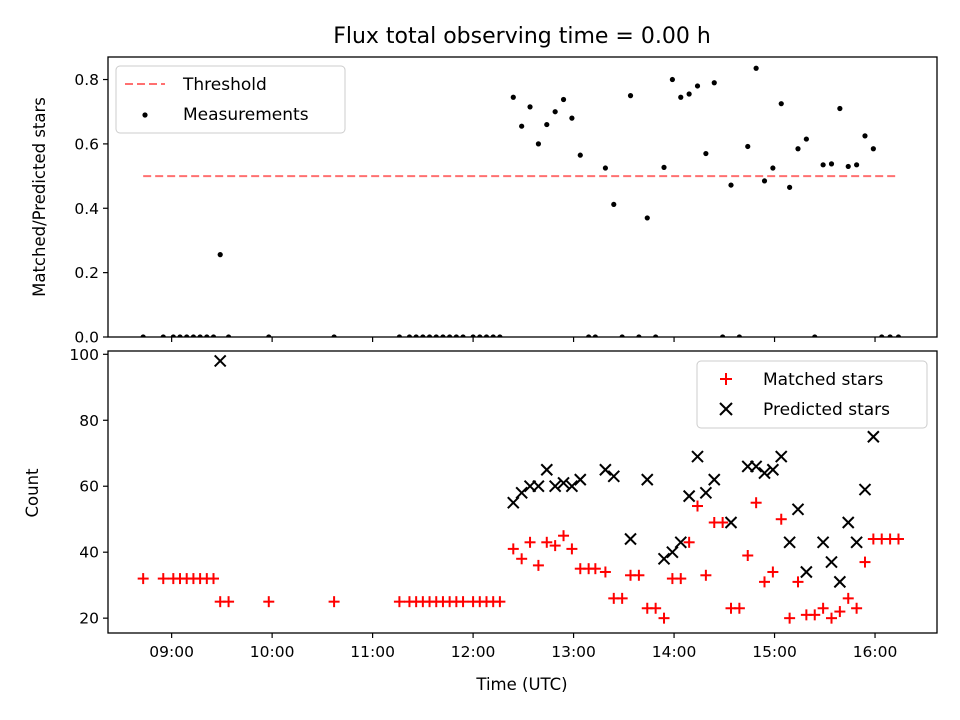 The image size is (960, 720). Describe the element at coordinates (86, 338) in the screenshot. I see `y-tick-label: 0.0` at that location.